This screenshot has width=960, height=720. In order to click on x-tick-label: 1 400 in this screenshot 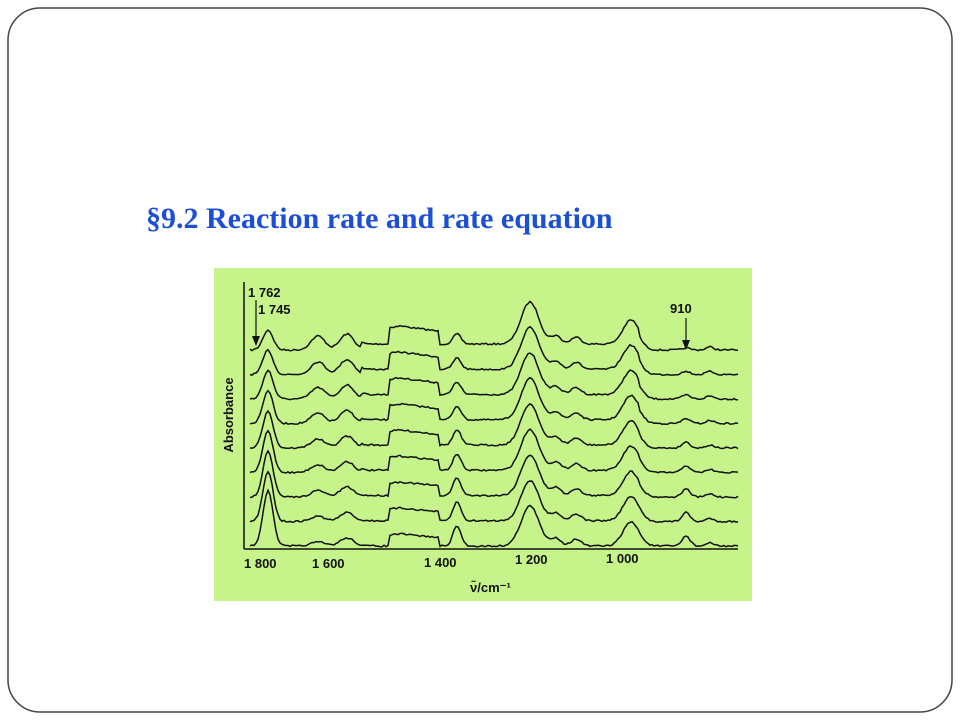, I will do `click(440, 562)`.